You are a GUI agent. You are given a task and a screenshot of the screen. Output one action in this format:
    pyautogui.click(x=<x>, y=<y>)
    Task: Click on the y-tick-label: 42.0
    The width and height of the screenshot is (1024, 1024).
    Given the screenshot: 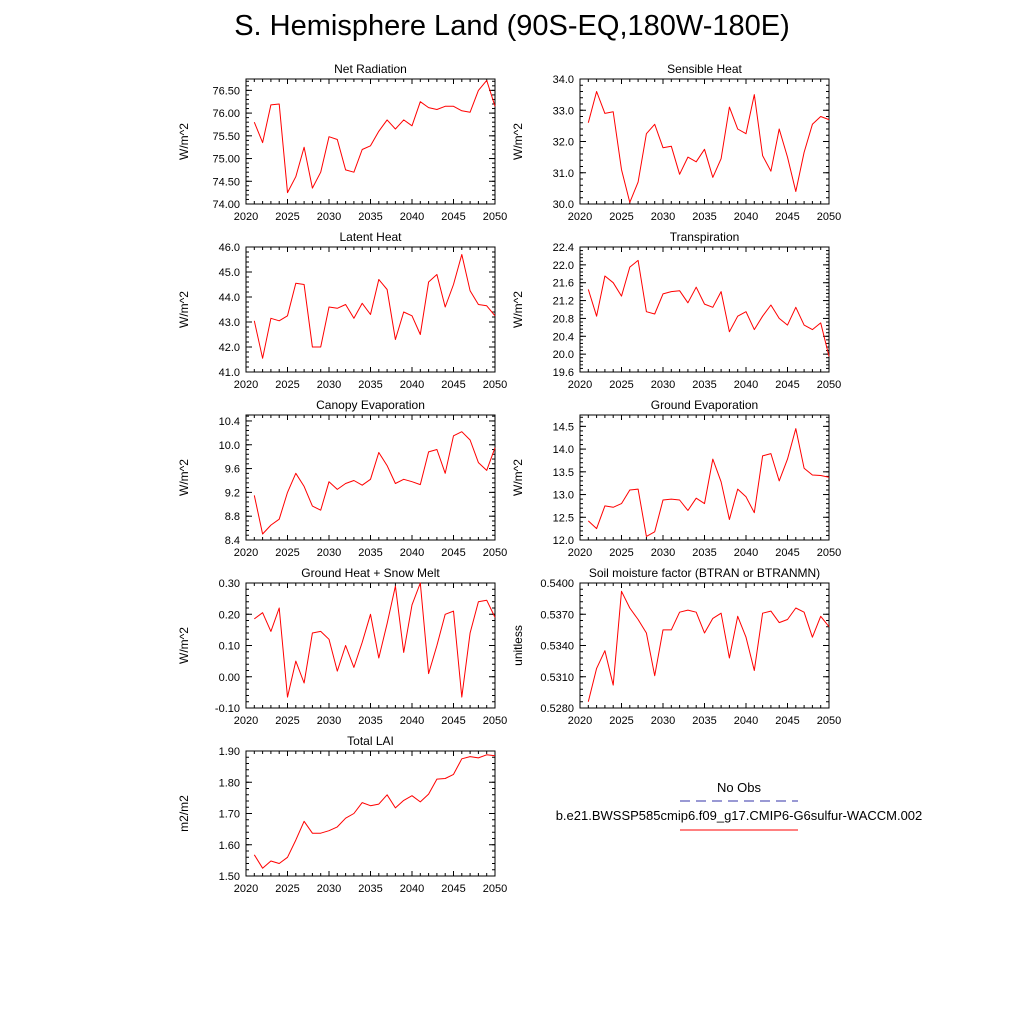 What is the action you would take?
    pyautogui.click(x=229, y=348)
    